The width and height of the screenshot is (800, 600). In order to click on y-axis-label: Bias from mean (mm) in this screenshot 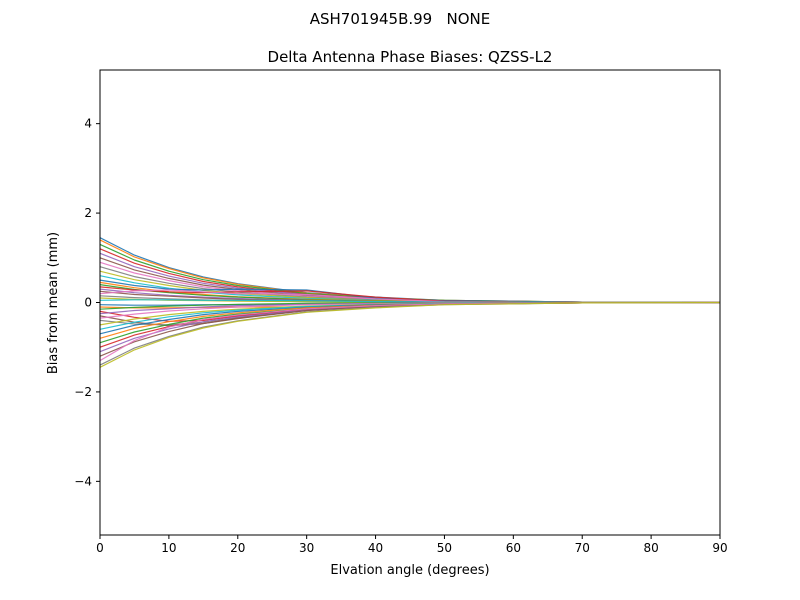, I will do `click(53, 303)`.